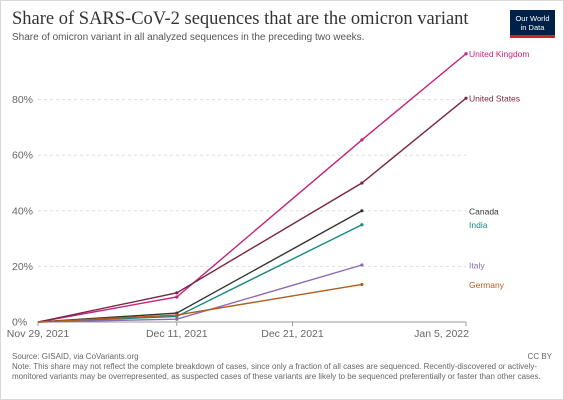  What do you see at coordinates (22, 267) in the screenshot?
I see `y-tick-label: 20%` at bounding box center [22, 267].